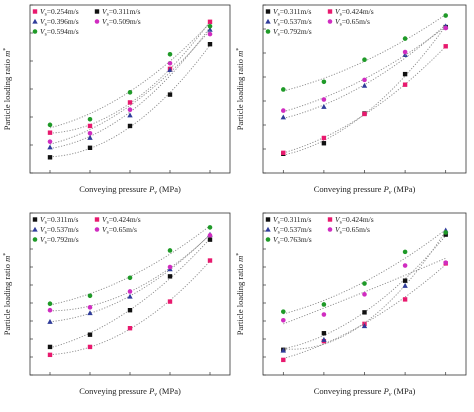 Image resolution: width=474 pixels, height=412 pixels. Describe the element at coordinates (121, 22) in the screenshot. I see `legend-entry: Vs=0.509m/s` at that location.